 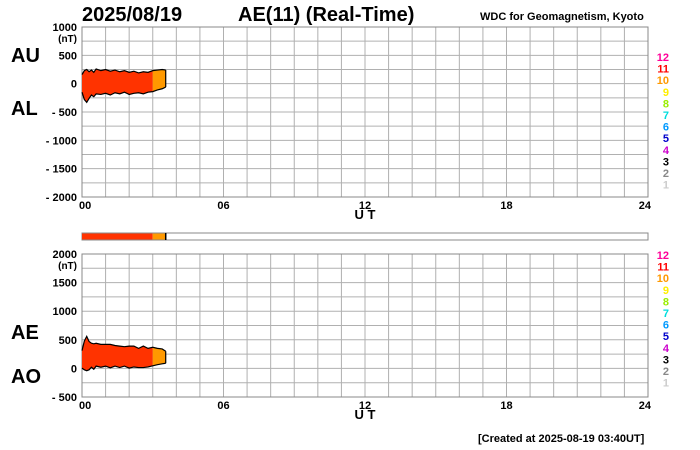 I want to click on data-source-label: WDC for Geomagnetism, Kyoto, so click(x=562, y=17).